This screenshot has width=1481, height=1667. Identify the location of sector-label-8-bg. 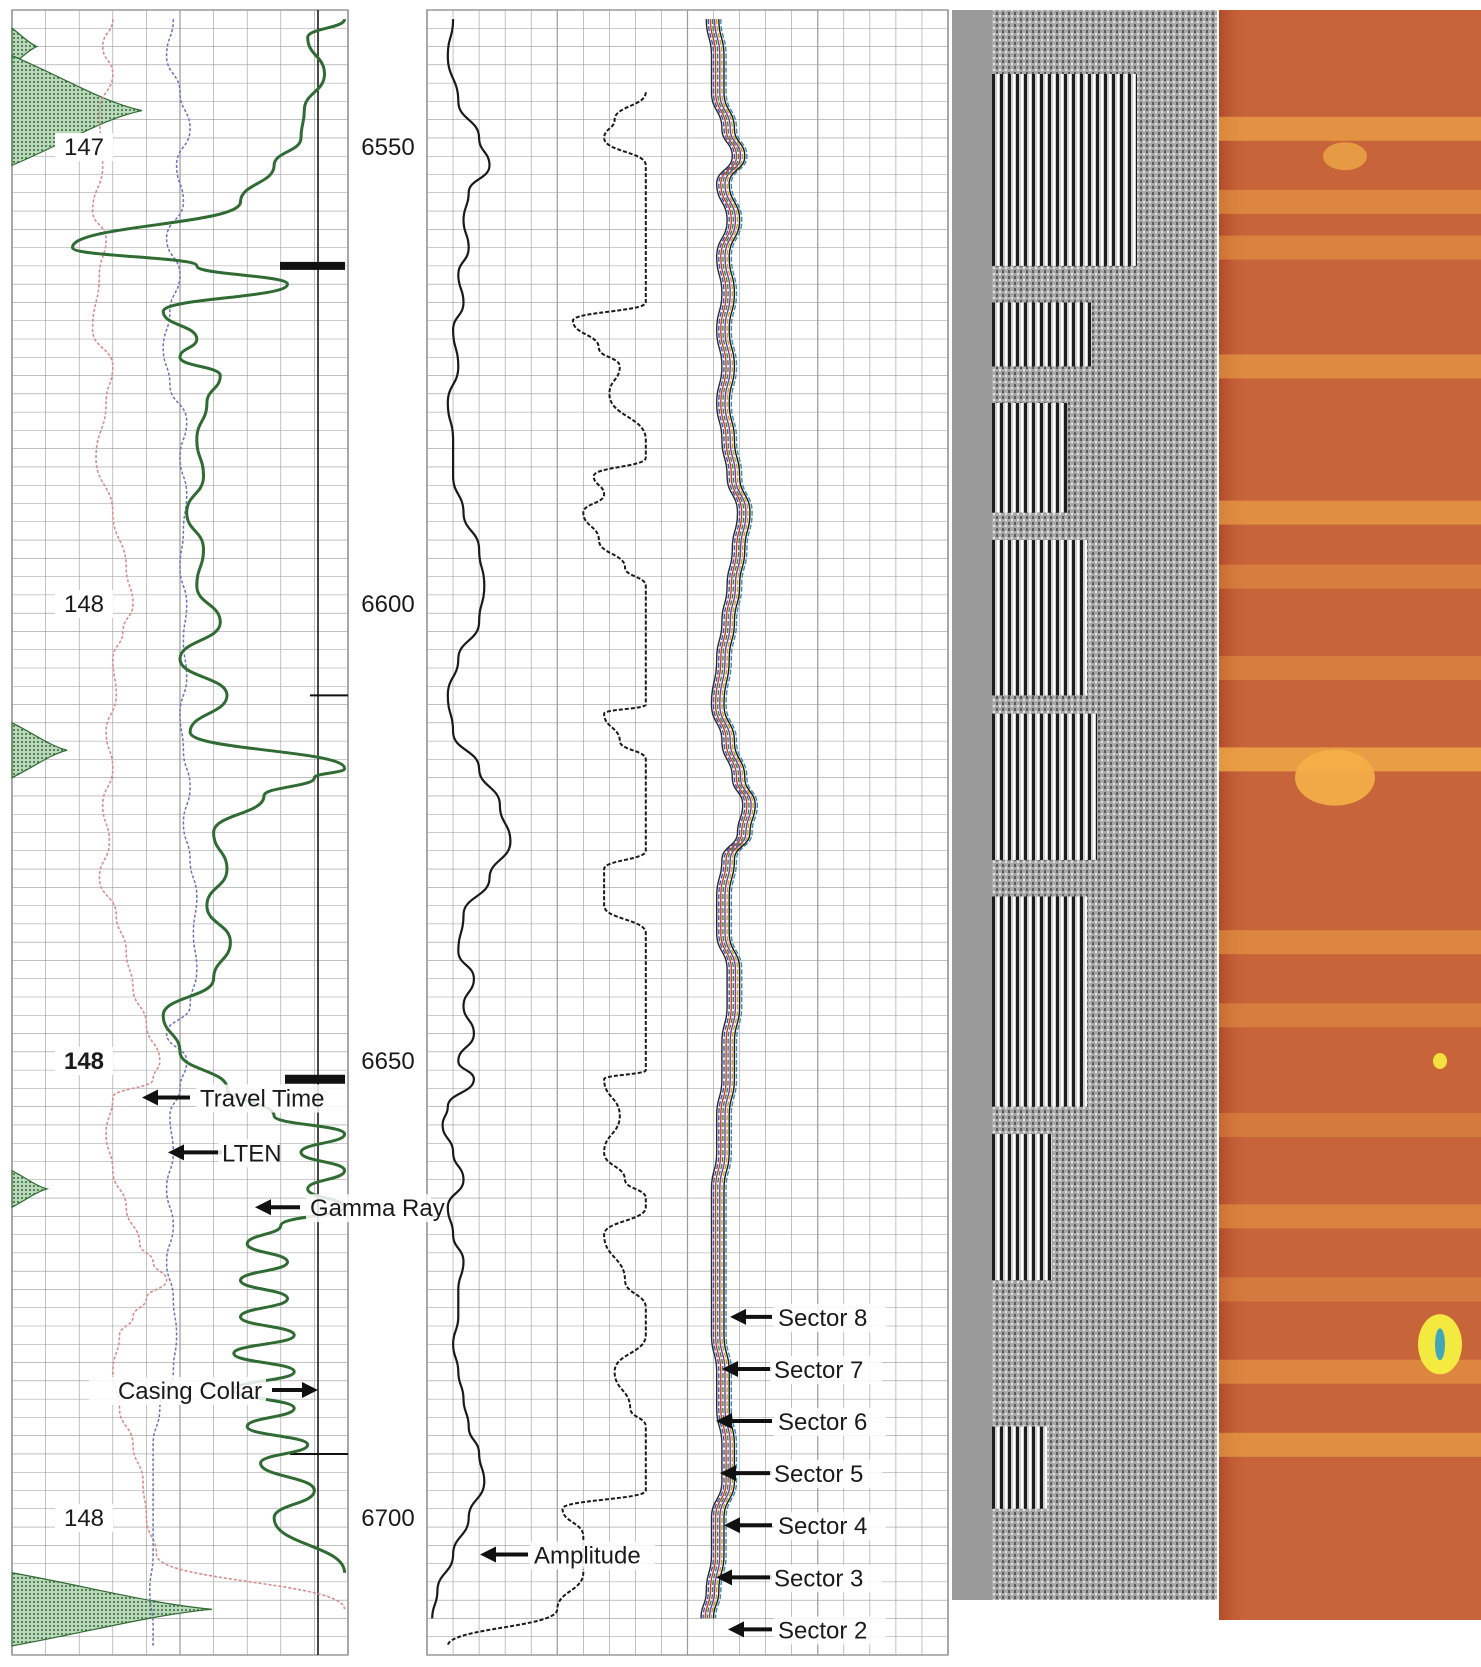
(830, 1317).